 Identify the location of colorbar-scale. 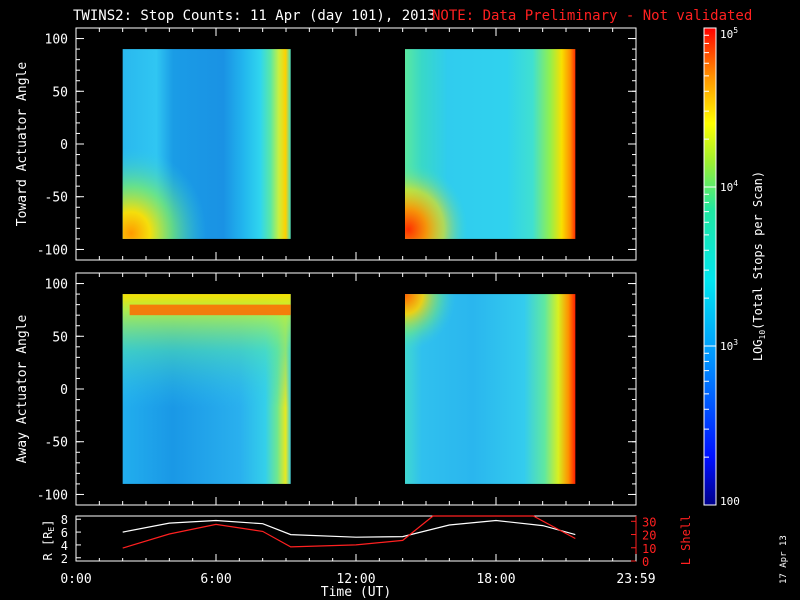
(710, 266).